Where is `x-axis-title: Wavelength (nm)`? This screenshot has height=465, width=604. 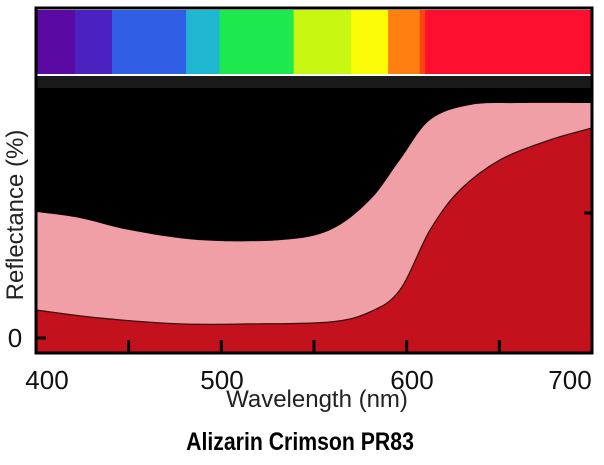 x-axis-title: Wavelength (nm) is located at coordinates (317, 399).